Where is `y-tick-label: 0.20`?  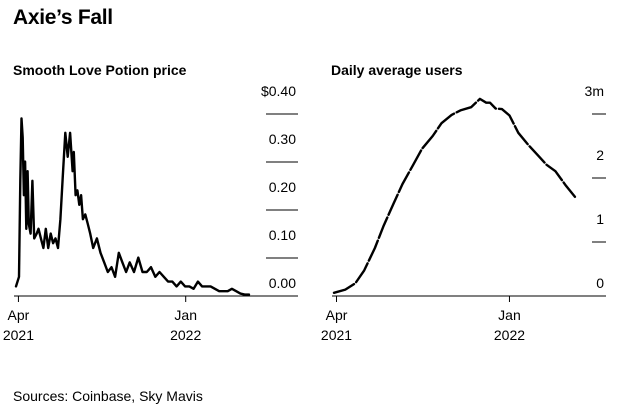 y-tick-label: 0.20 is located at coordinates (282, 187).